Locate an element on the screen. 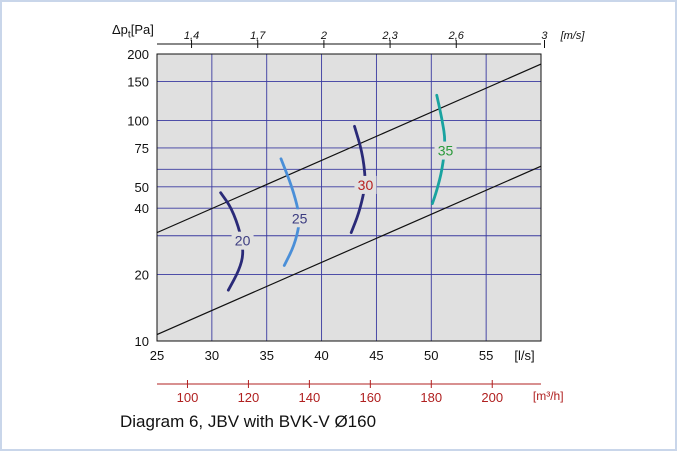 The image size is (677, 451). x-tick-label: 35 is located at coordinates (266, 355).